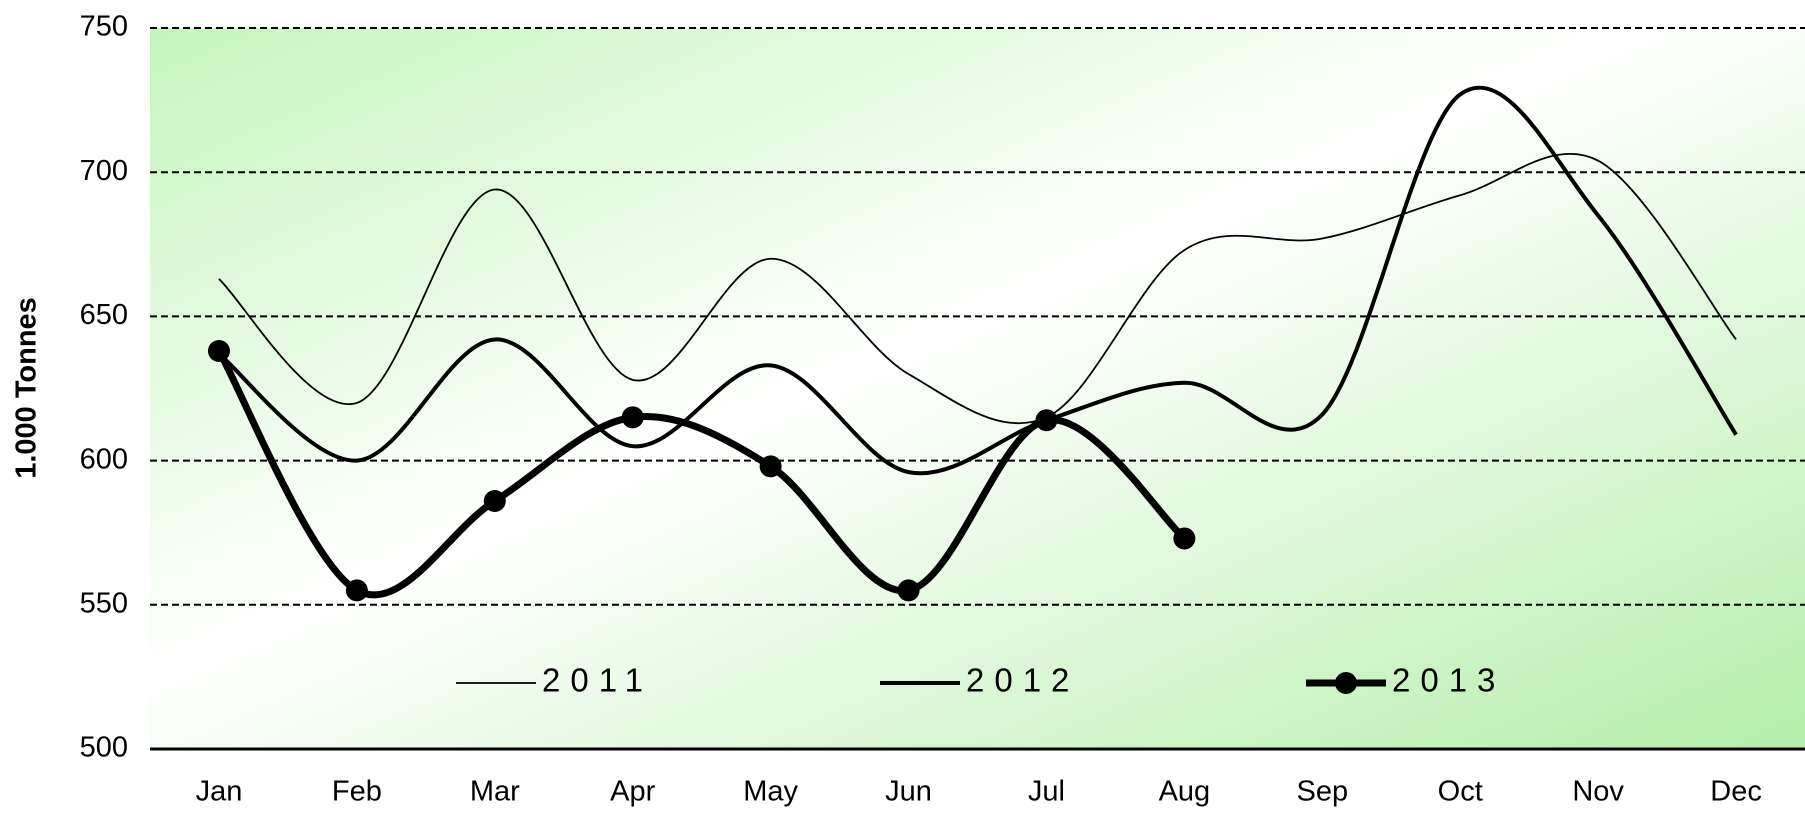 This screenshot has width=1805, height=818. I want to click on x-tick-label: Aug, so click(1185, 792).